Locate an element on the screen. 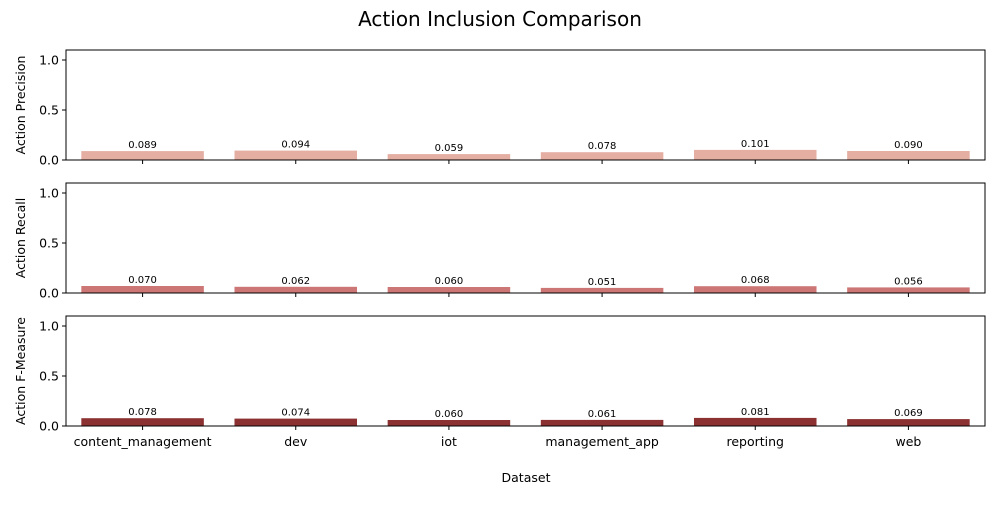 The image size is (1000, 505). x-axis-label: Dataset is located at coordinates (526, 477).